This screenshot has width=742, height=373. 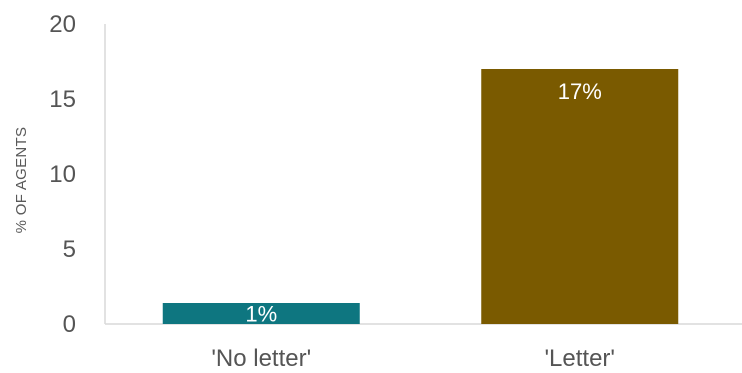 What do you see at coordinates (580, 91) in the screenshot?
I see `bar-data-label: 17%` at bounding box center [580, 91].